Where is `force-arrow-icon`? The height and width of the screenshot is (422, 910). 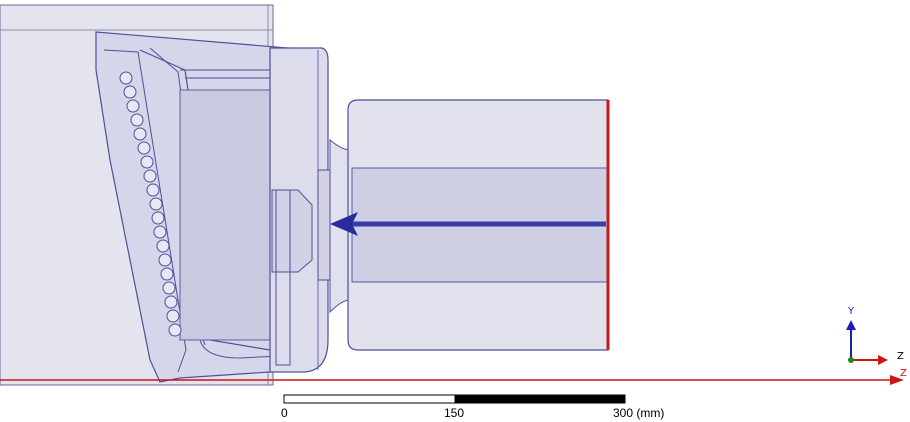 force-arrow-icon is located at coordinates (468, 224).